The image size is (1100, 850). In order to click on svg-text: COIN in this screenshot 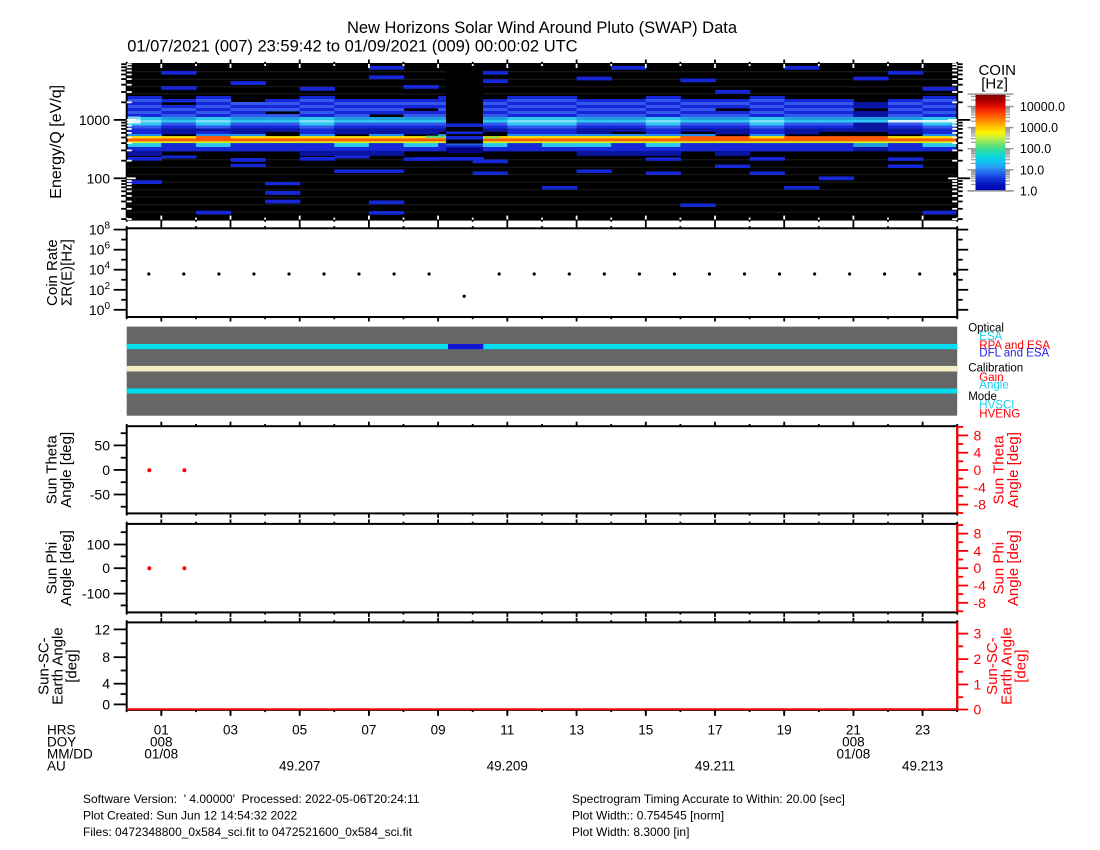, I will do `click(997, 70)`.